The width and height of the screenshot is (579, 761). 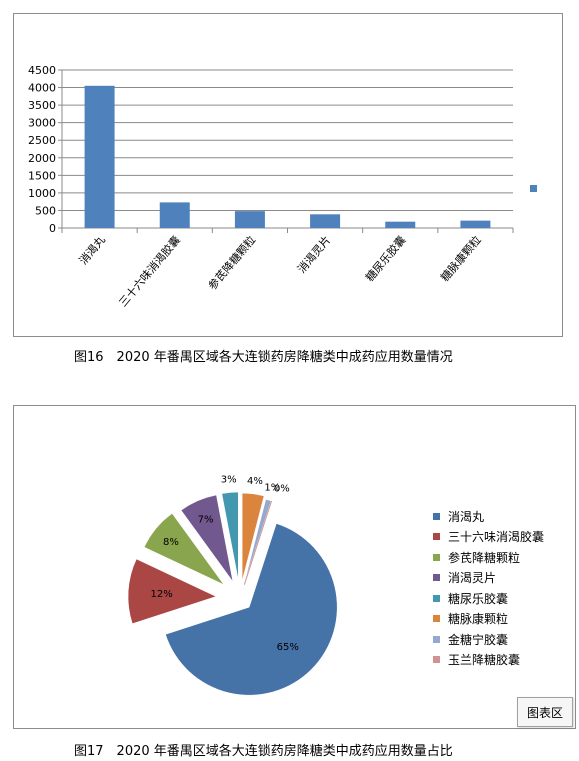 I want to click on pie-chart: 65% 12% 8% 7% 3% 4%1%0%, so click(x=232, y=585).